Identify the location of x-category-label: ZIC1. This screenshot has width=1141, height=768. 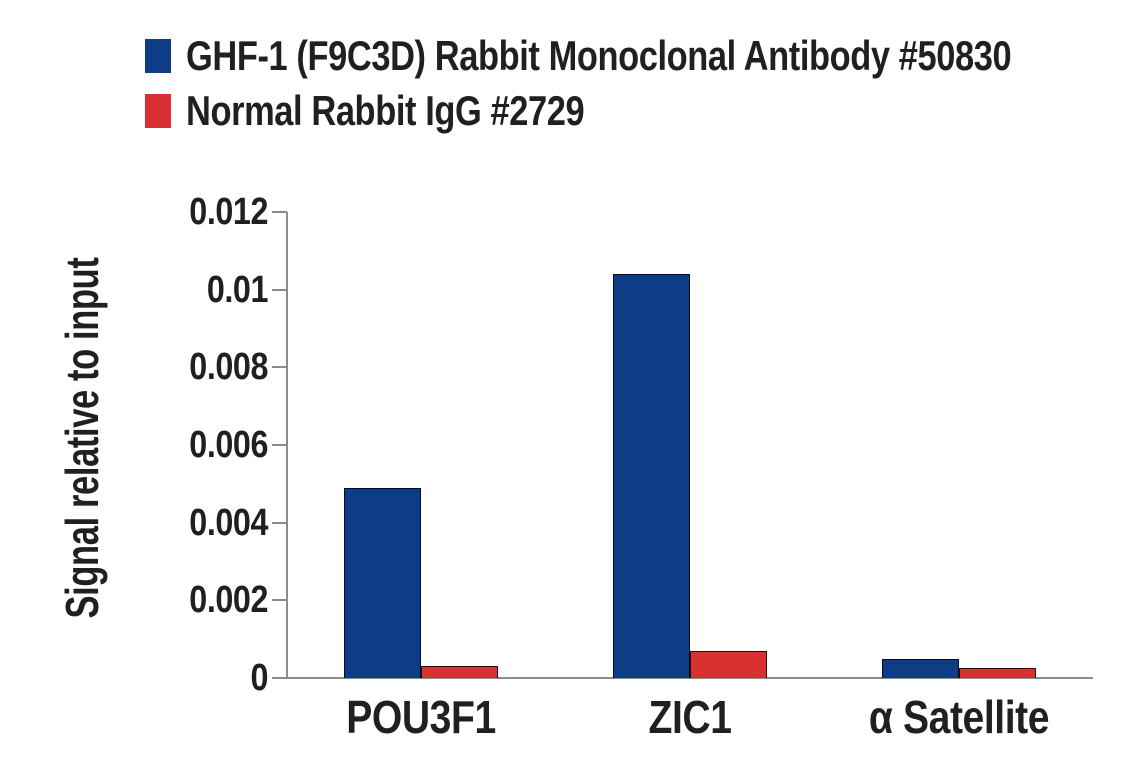
(690, 717).